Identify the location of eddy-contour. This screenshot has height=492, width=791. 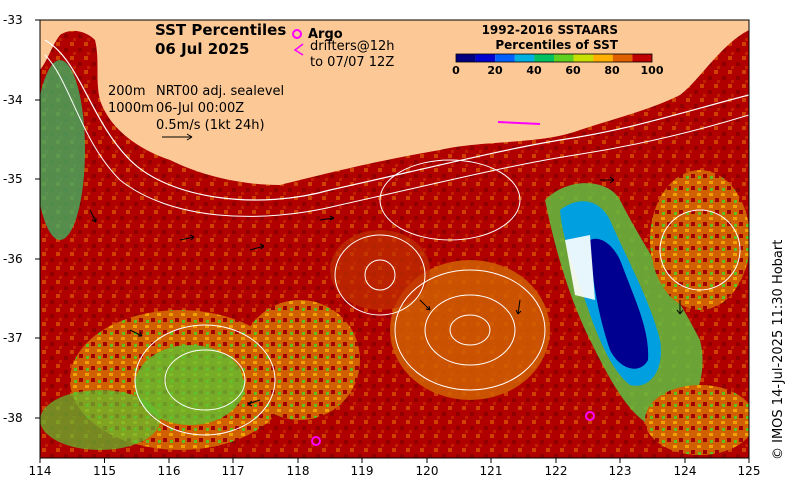
(470, 330).